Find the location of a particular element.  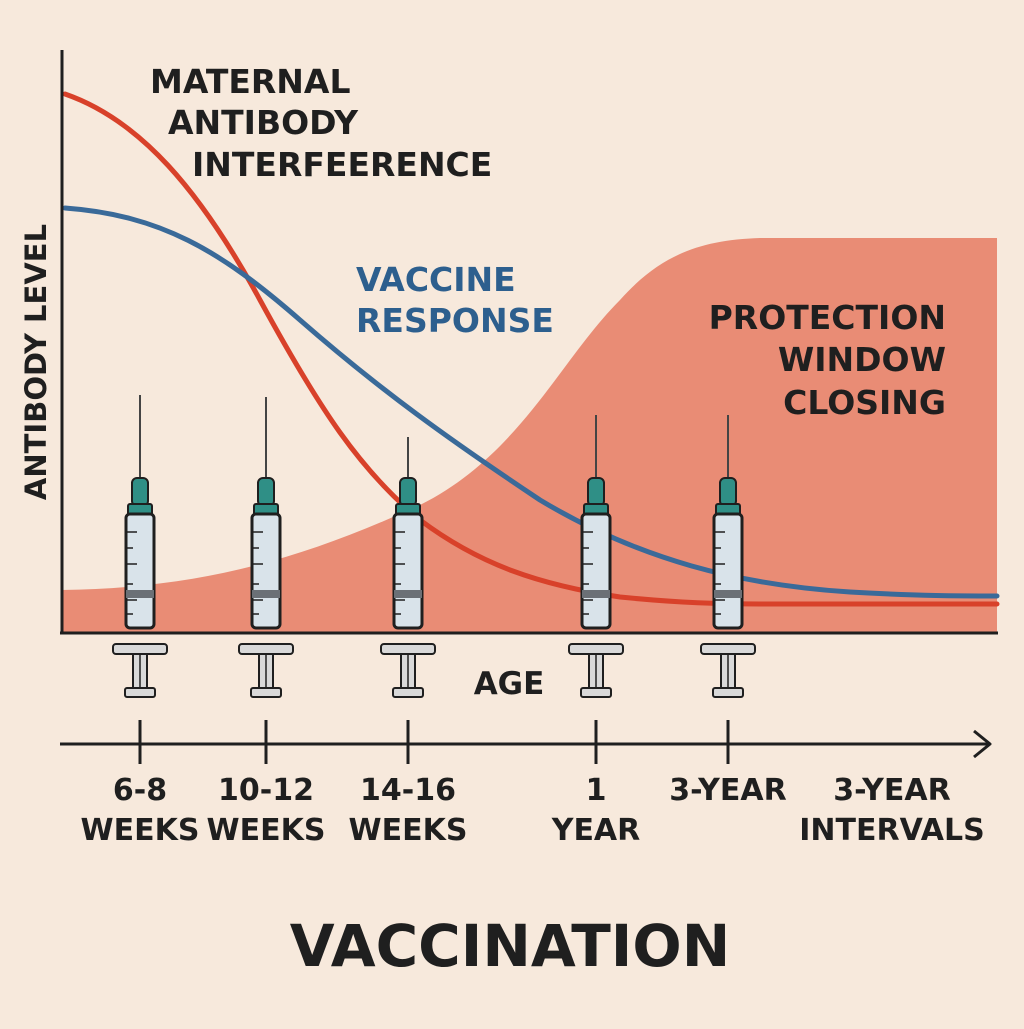

vaccine-label-line-2: RESPONSE is located at coordinates (455, 320).